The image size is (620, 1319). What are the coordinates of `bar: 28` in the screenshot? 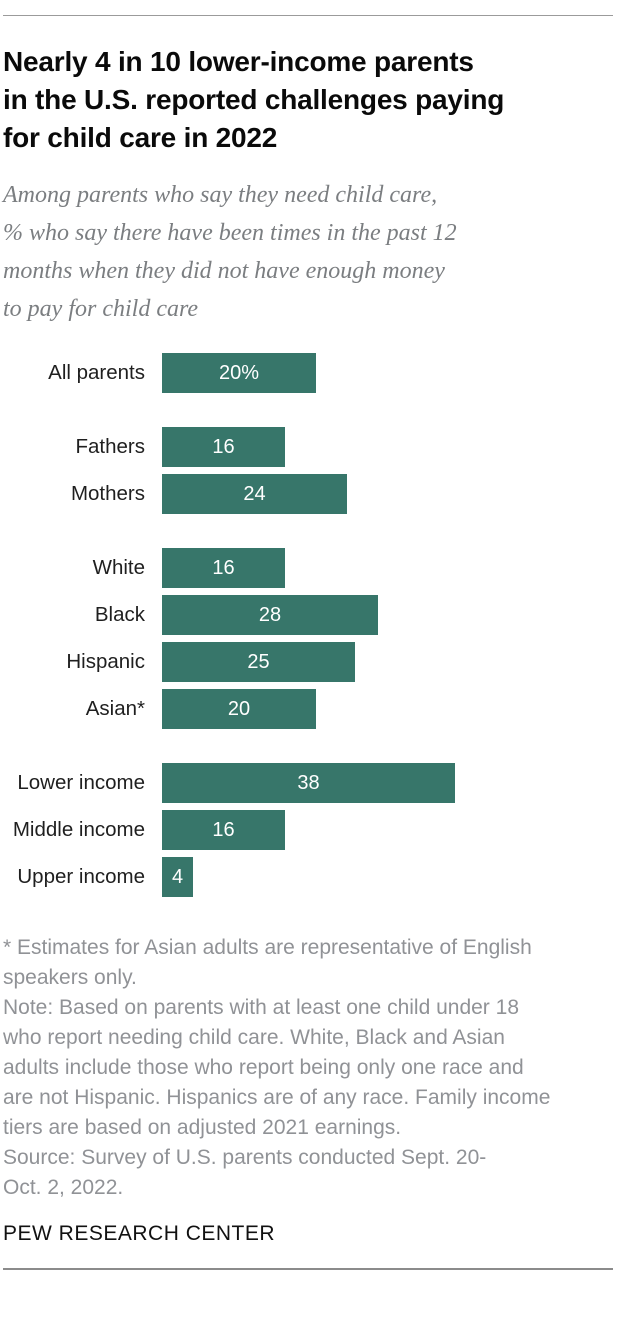 It's located at (270, 615).